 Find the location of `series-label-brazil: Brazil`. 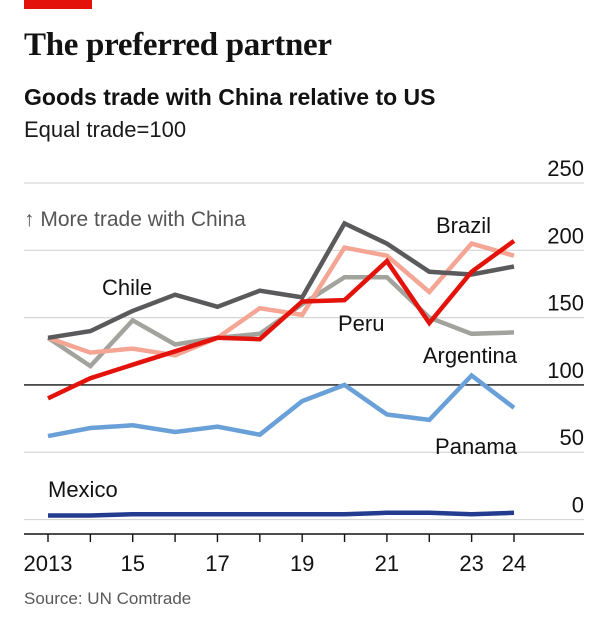

series-label-brazil: Brazil is located at coordinates (463, 225).